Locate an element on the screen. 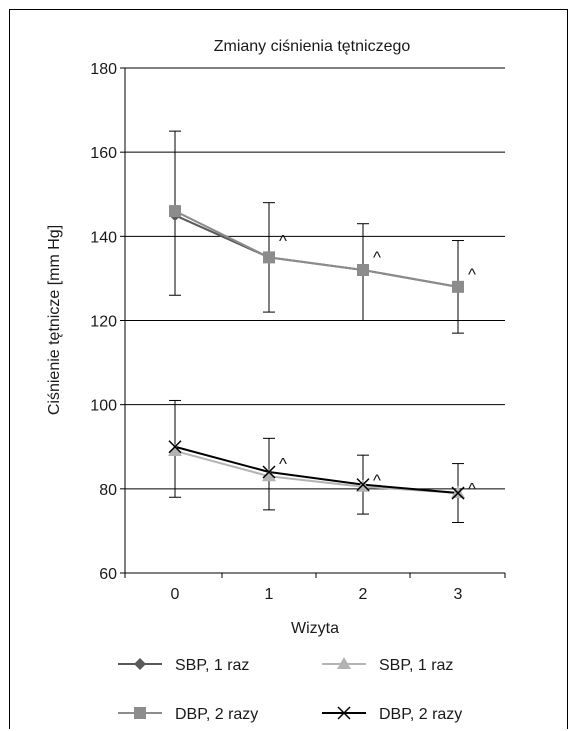  y-tick-label: 140 is located at coordinates (103, 237).